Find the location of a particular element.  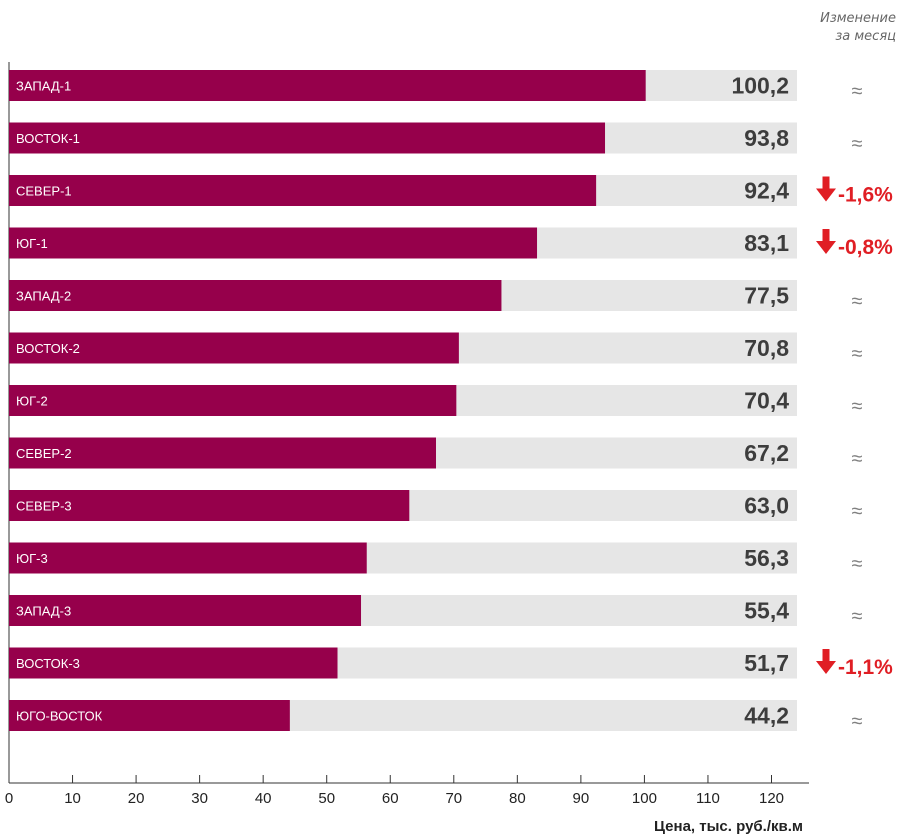

x-tick-label: 100 is located at coordinates (644, 798).